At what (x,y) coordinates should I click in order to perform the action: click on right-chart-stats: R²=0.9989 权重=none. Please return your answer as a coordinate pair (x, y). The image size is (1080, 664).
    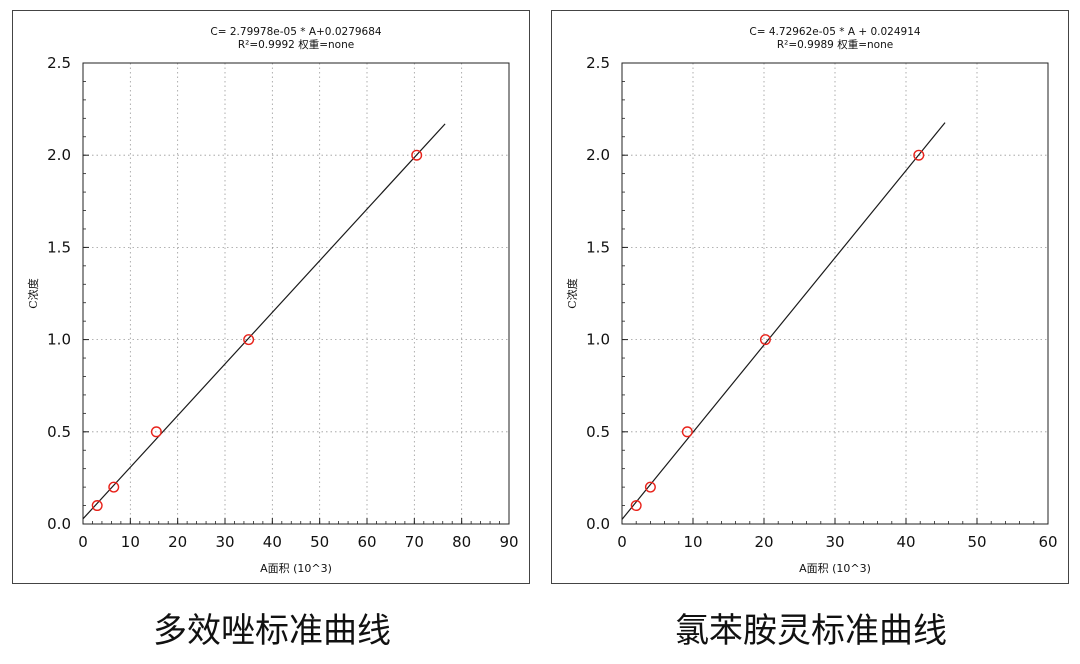
    Looking at the image, I should click on (835, 44).